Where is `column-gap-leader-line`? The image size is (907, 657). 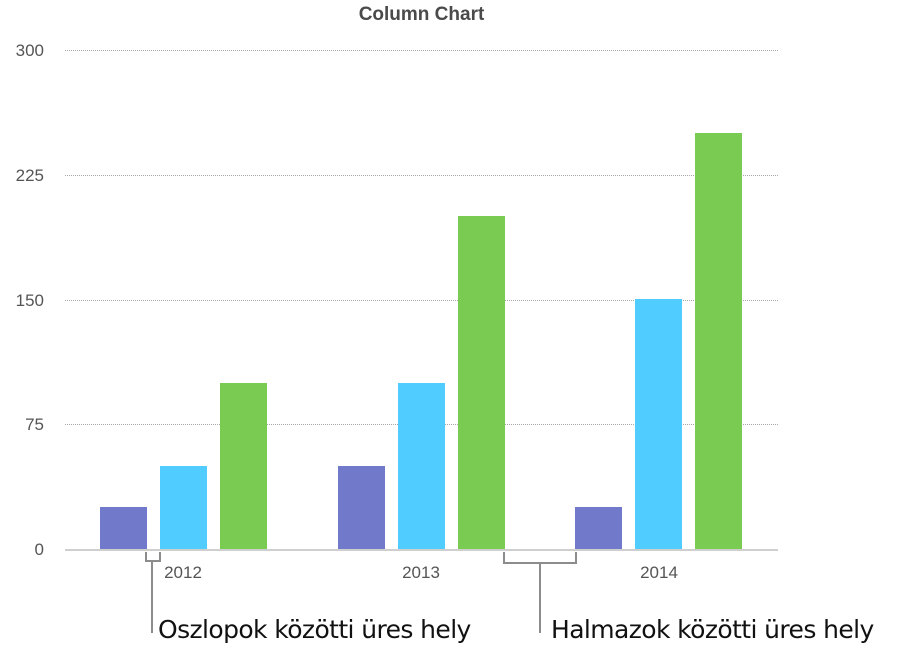
column-gap-leader-line is located at coordinates (152, 596).